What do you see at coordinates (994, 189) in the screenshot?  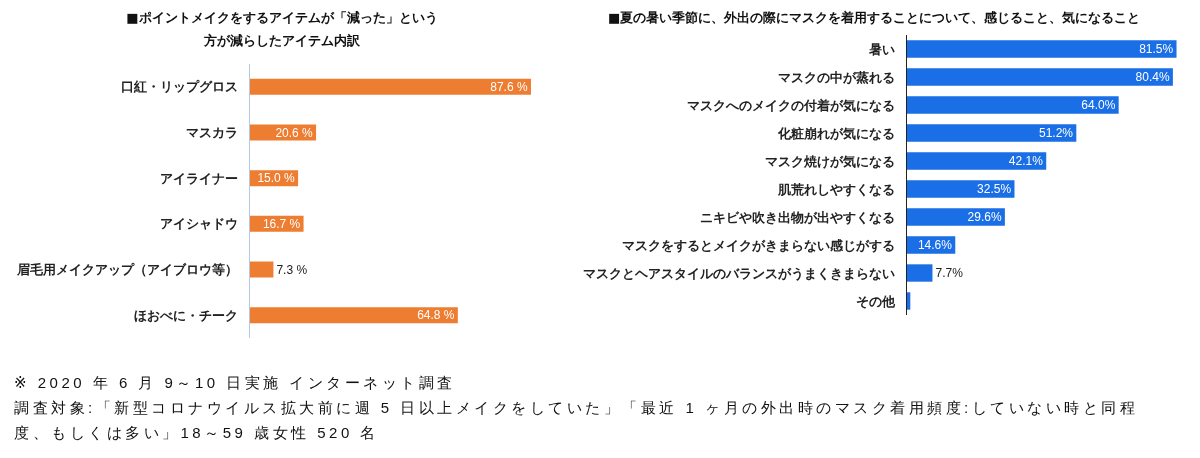 I see `data-label: 32.5%` at bounding box center [994, 189].